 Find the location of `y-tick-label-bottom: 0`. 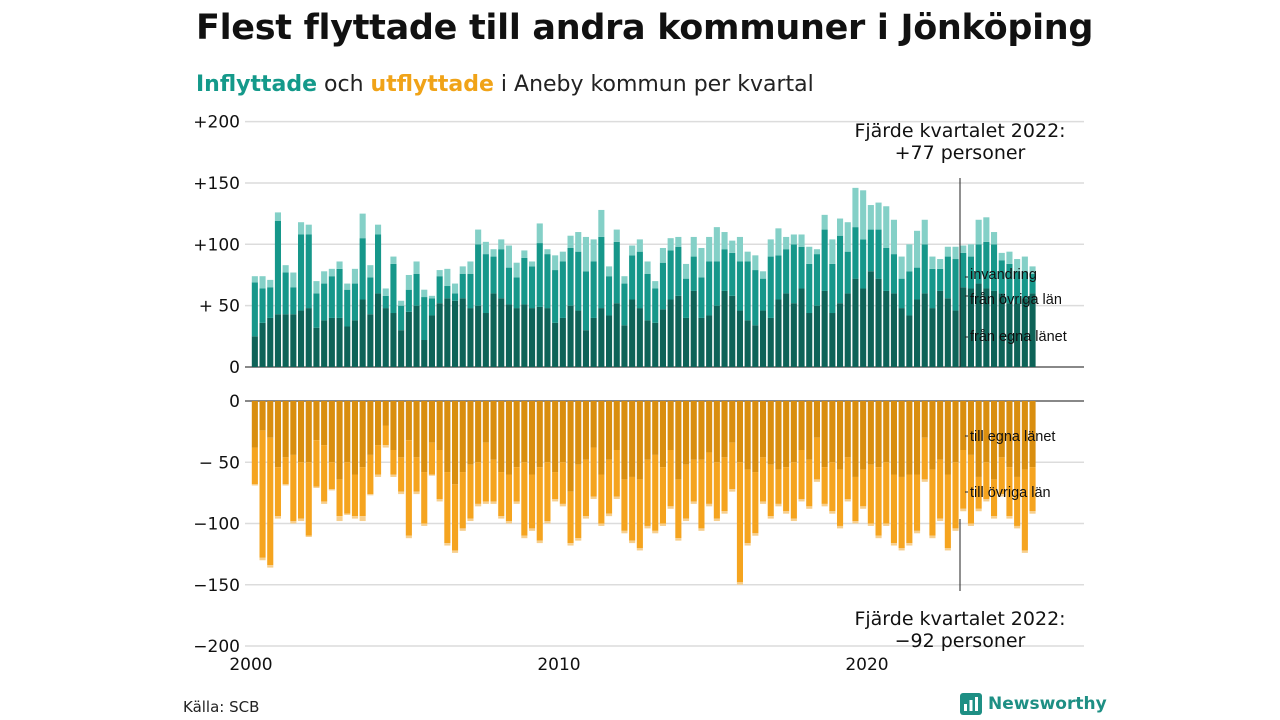

y-tick-label-bottom: 0 is located at coordinates (234, 402).